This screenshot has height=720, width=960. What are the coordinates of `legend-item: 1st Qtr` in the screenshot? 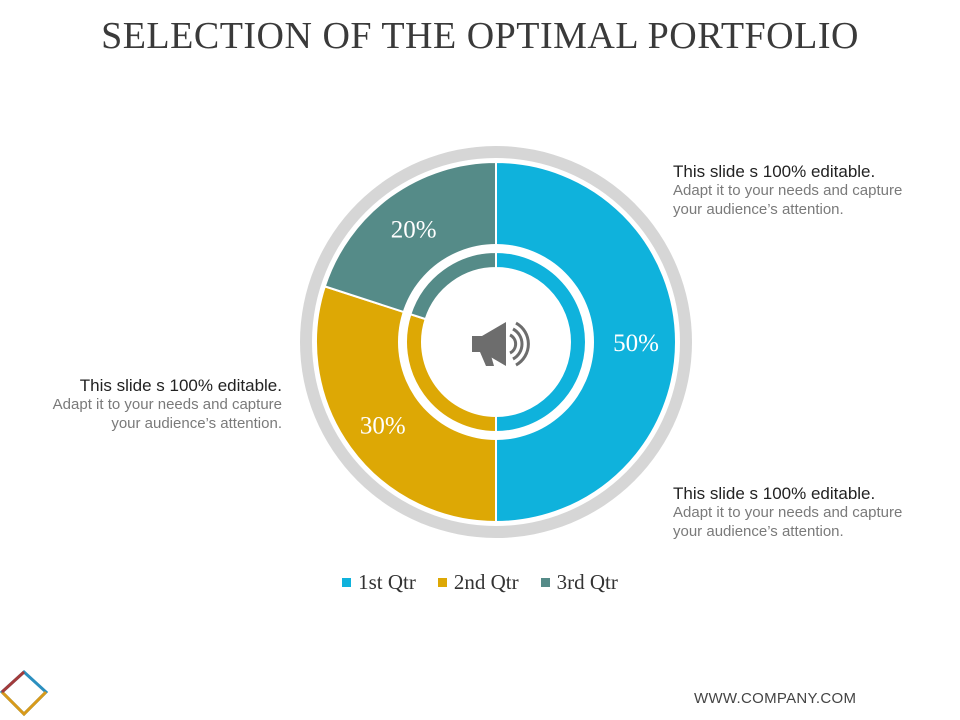 It's located at (379, 582).